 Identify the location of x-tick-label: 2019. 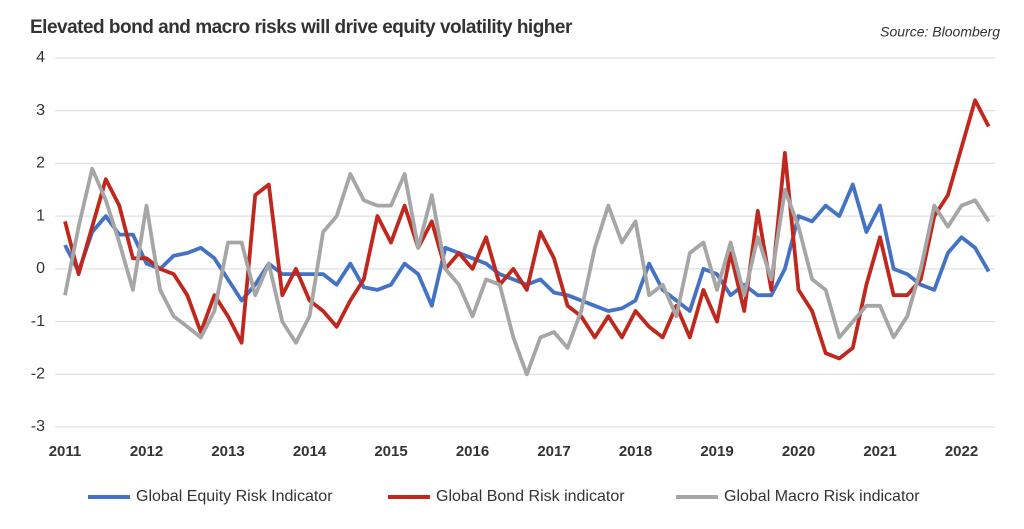
(716, 451).